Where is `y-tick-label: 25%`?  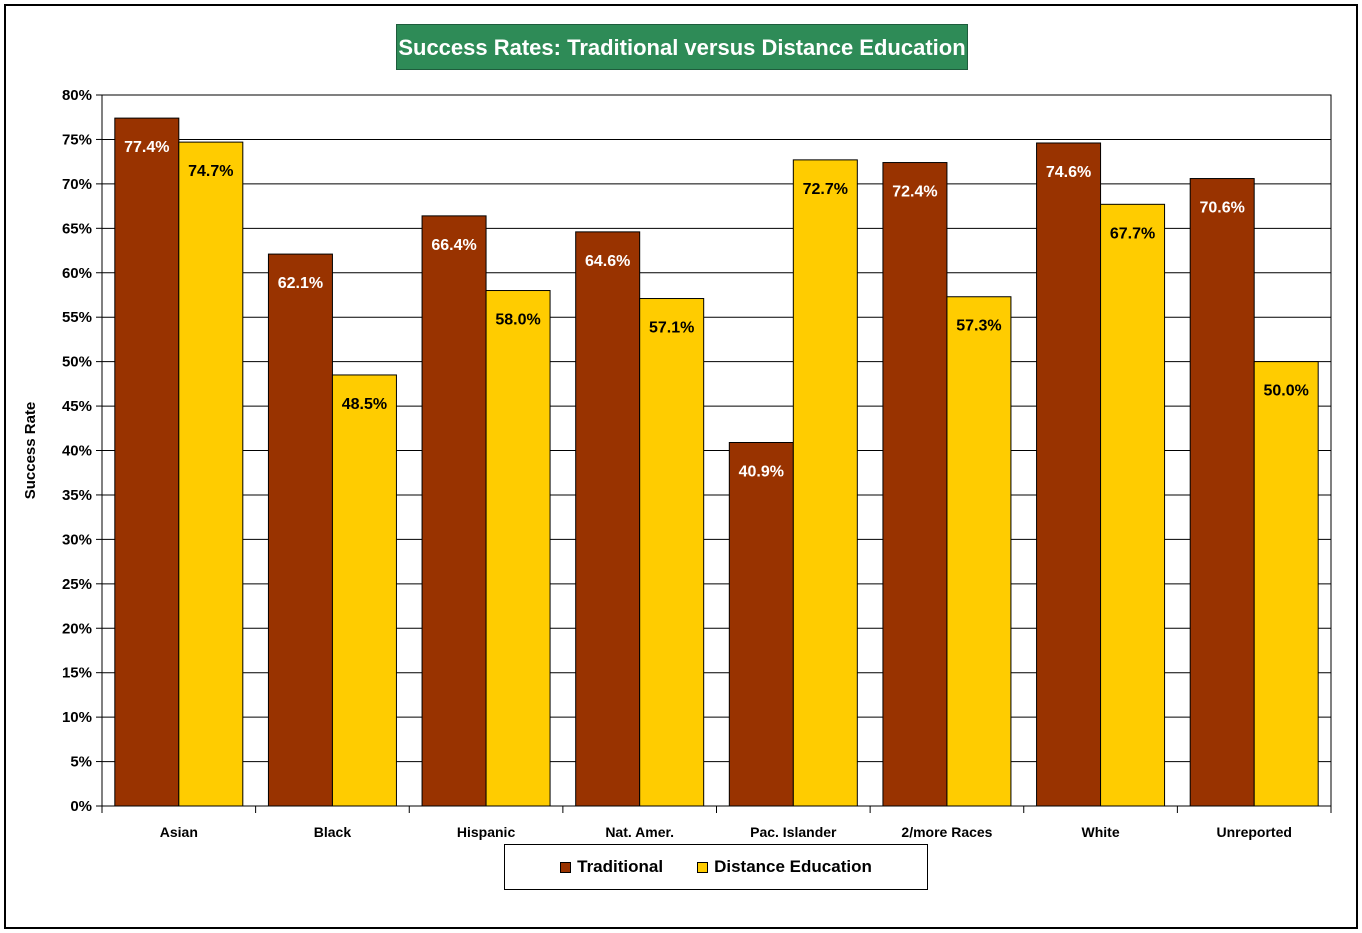 y-tick-label: 25% is located at coordinates (77, 584).